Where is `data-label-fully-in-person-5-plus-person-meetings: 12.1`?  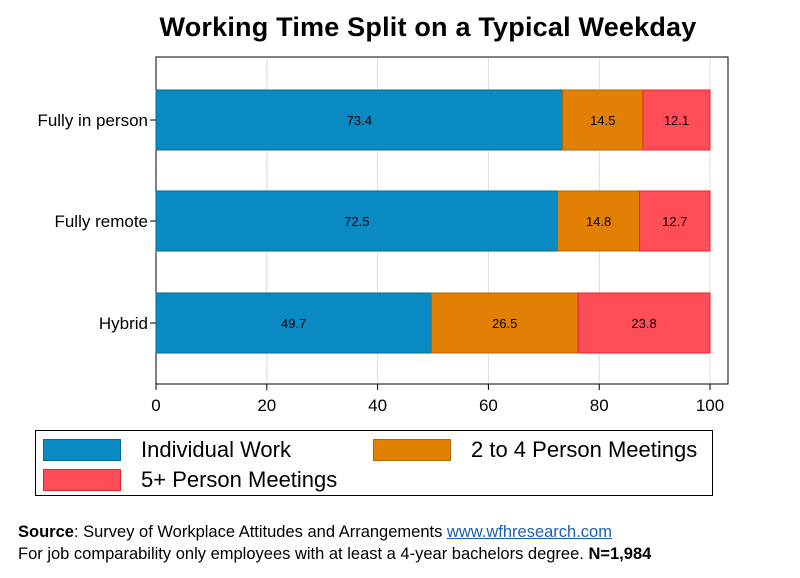
data-label-fully-in-person-5-plus-person-meetings: 12.1 is located at coordinates (676, 120).